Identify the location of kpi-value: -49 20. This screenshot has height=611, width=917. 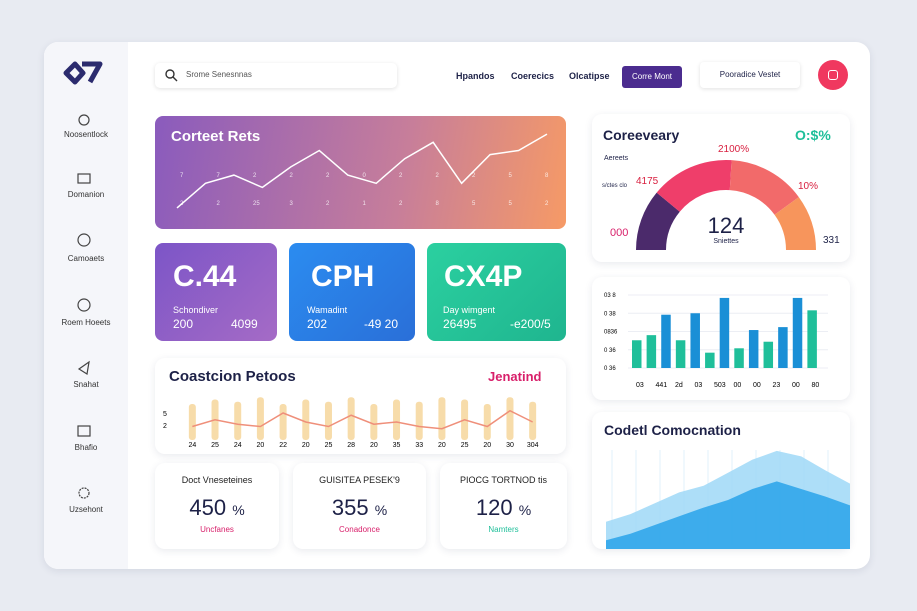
(381, 324).